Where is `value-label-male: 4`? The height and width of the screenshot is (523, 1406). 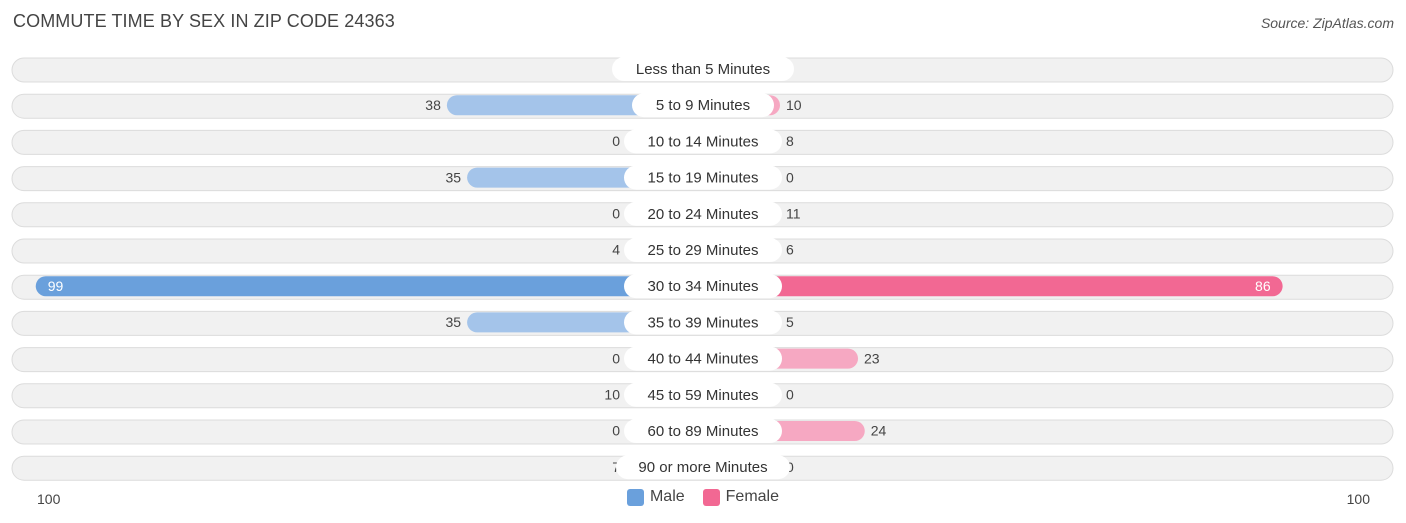
value-label-male: 4 is located at coordinates (616, 250).